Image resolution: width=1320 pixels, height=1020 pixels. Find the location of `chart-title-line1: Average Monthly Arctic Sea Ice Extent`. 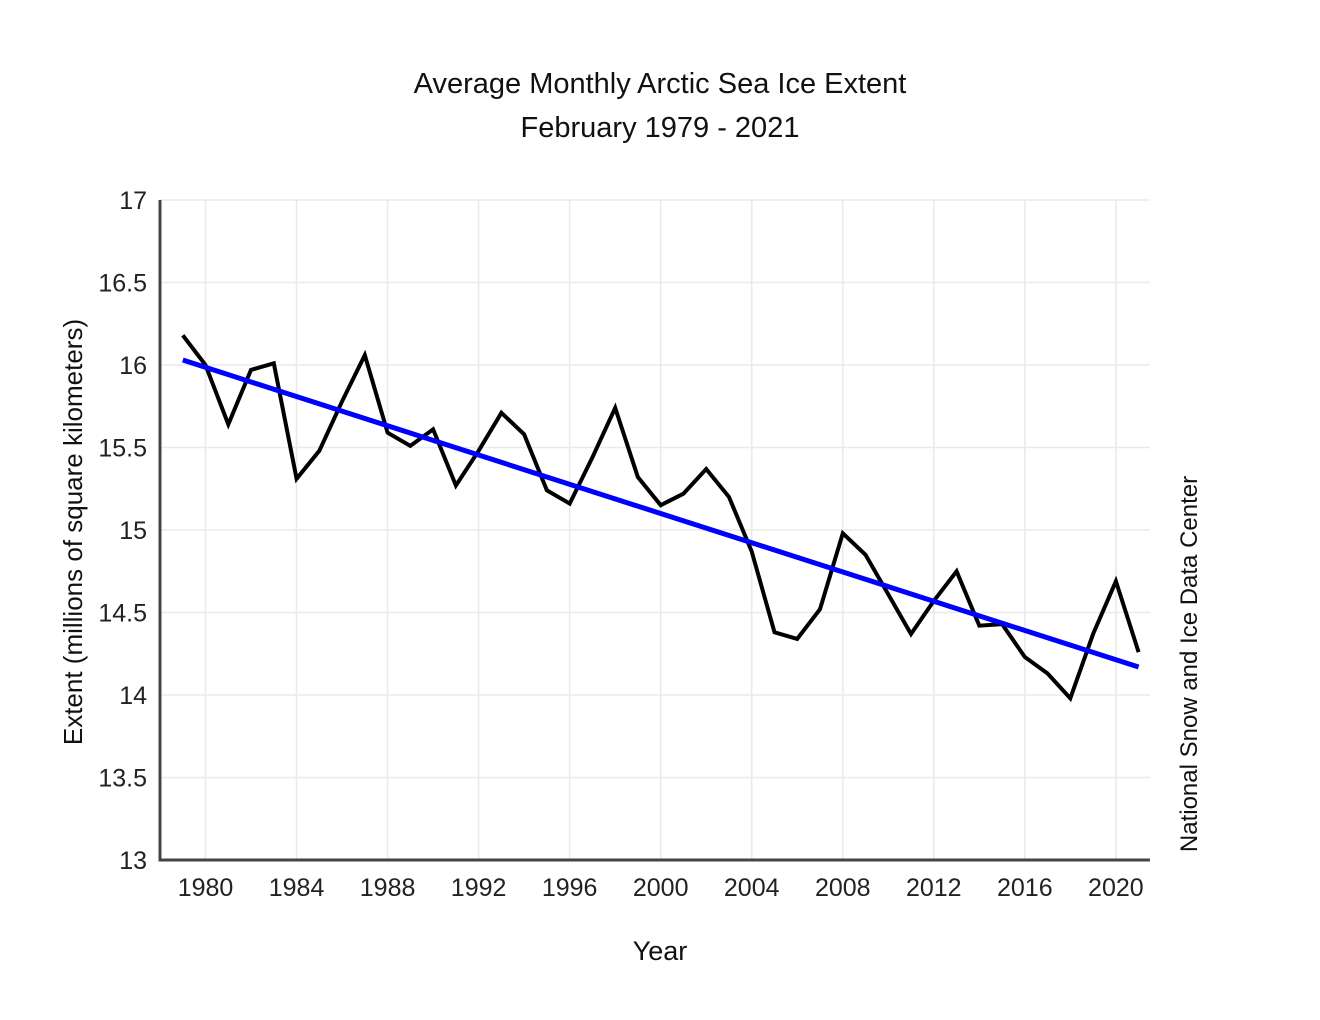

chart-title-line1: Average Monthly Arctic Sea Ice Extent is located at coordinates (660, 84).